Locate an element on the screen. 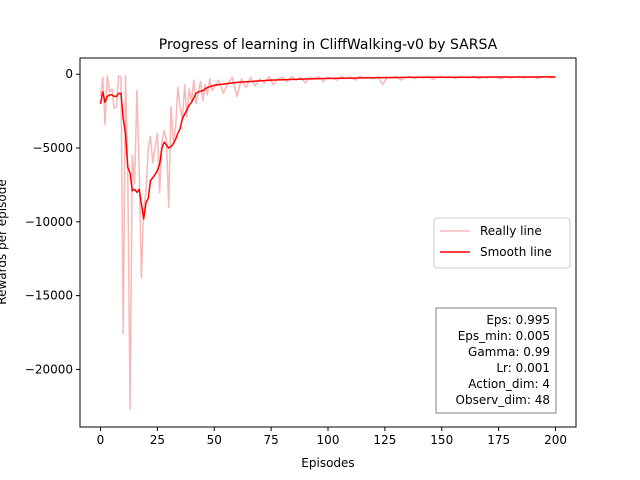 The height and width of the screenshot is (480, 640). x-tick-label: 125 is located at coordinates (384, 440).